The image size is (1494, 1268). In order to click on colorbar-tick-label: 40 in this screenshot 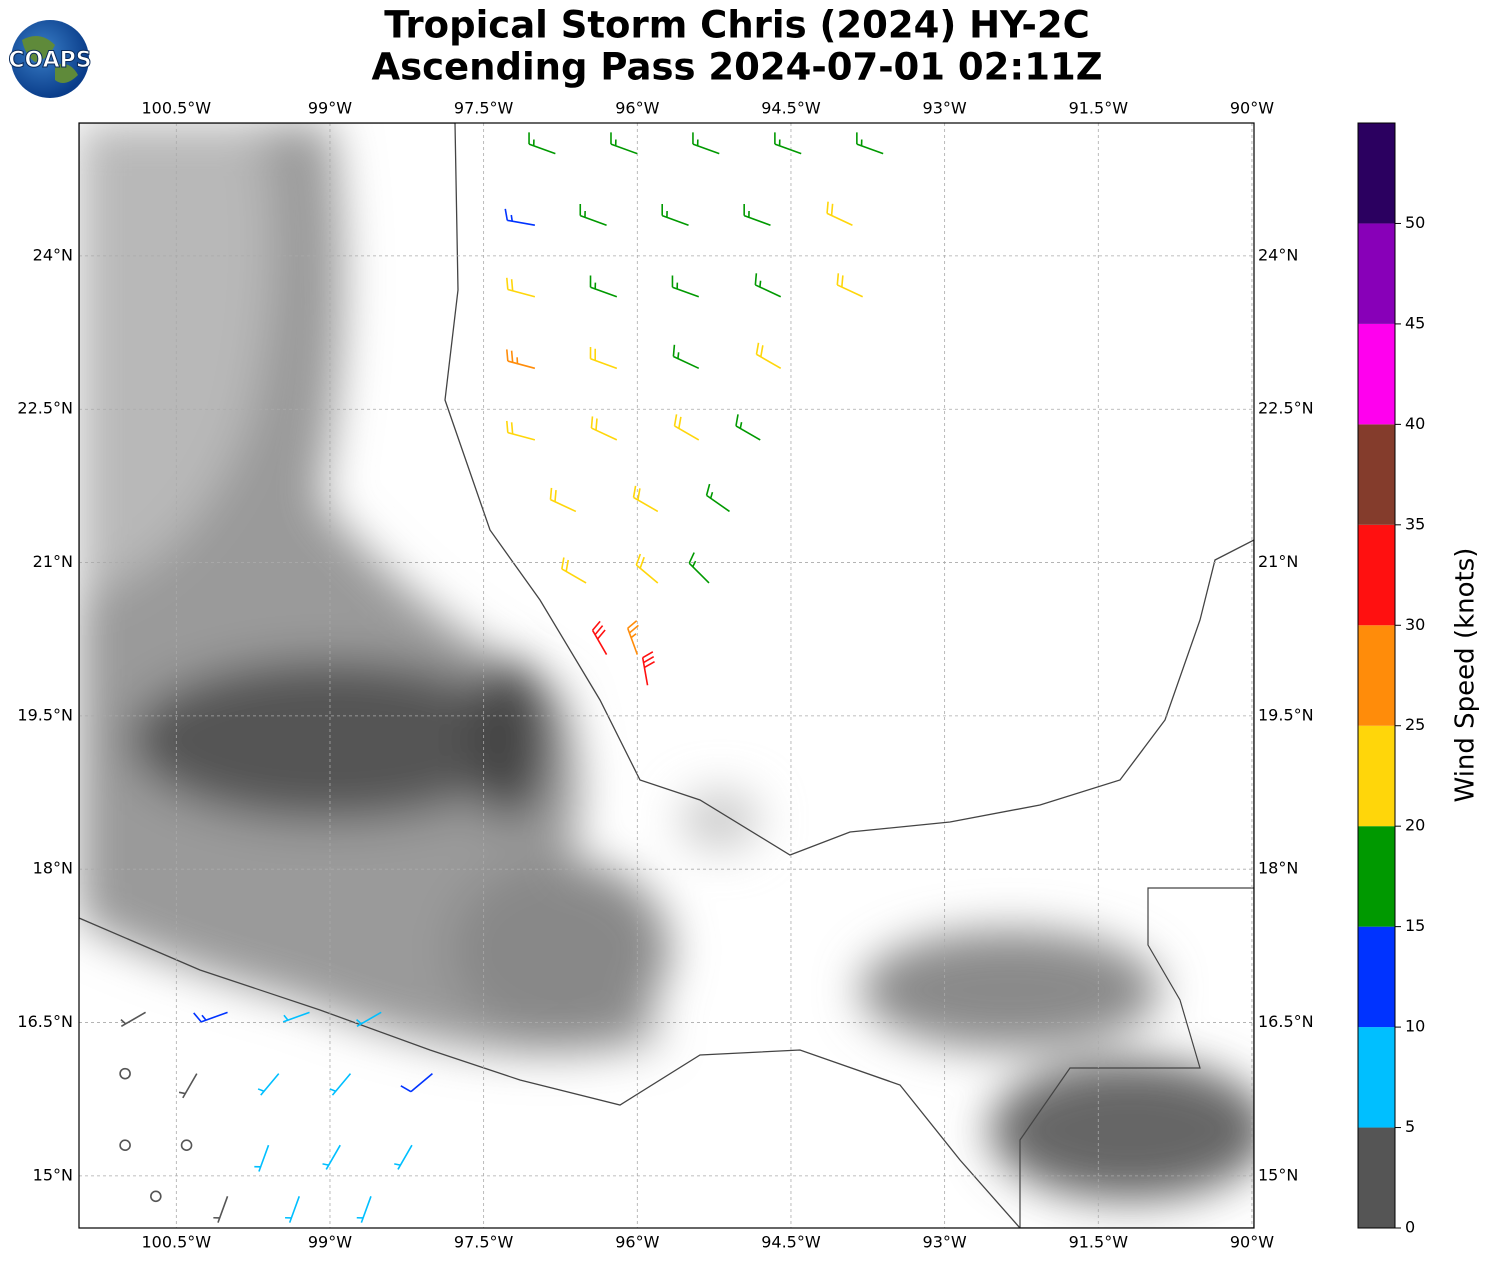, I will do `click(1415, 423)`.